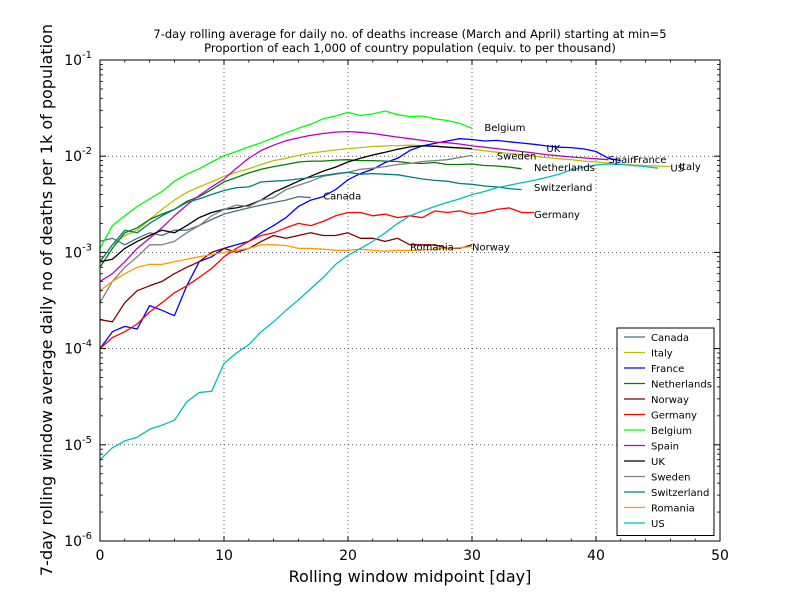 The height and width of the screenshot is (600, 800). Describe the element at coordinates (205, 220) in the screenshot. I see `series-line-canada` at that location.